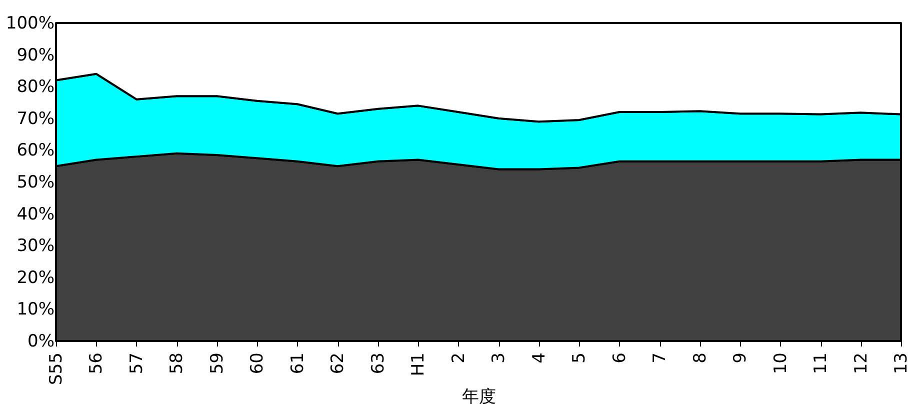  What do you see at coordinates (35, 310) in the screenshot?
I see `y-tick-label: 10%` at bounding box center [35, 310].